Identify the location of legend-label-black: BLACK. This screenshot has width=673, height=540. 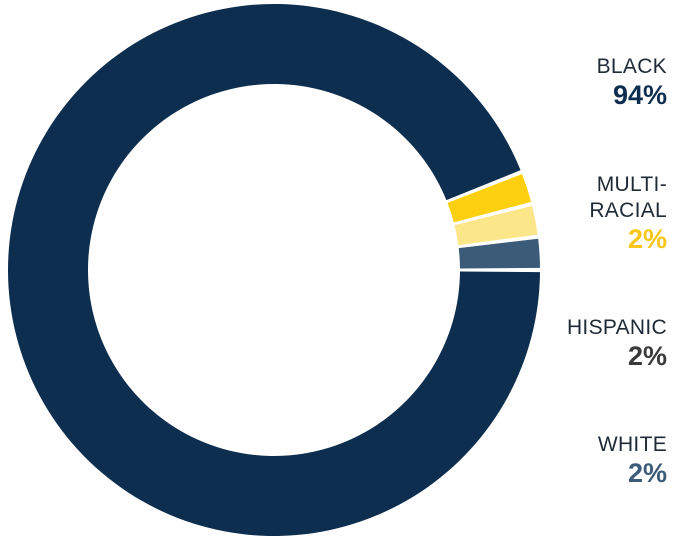
(631, 66).